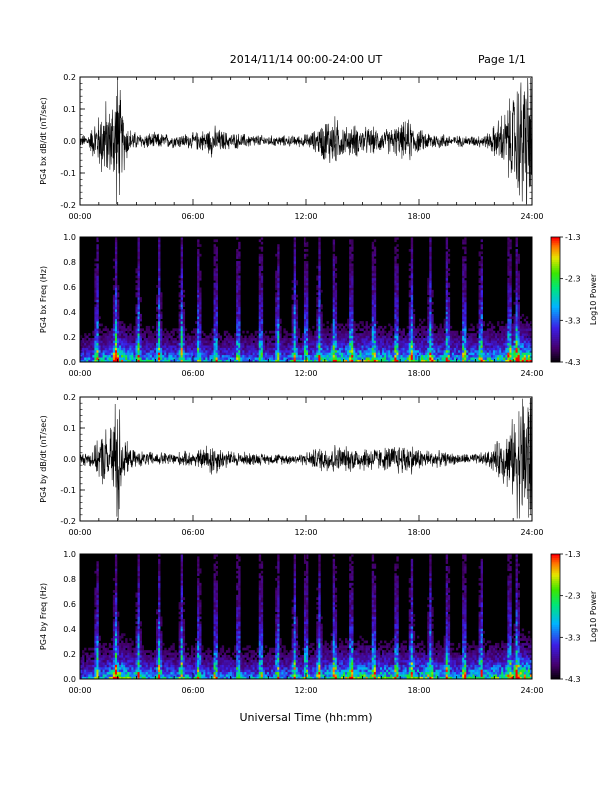 The image size is (612, 792). I want to click on panel-1-ytick-label: 0.1, so click(69, 109).